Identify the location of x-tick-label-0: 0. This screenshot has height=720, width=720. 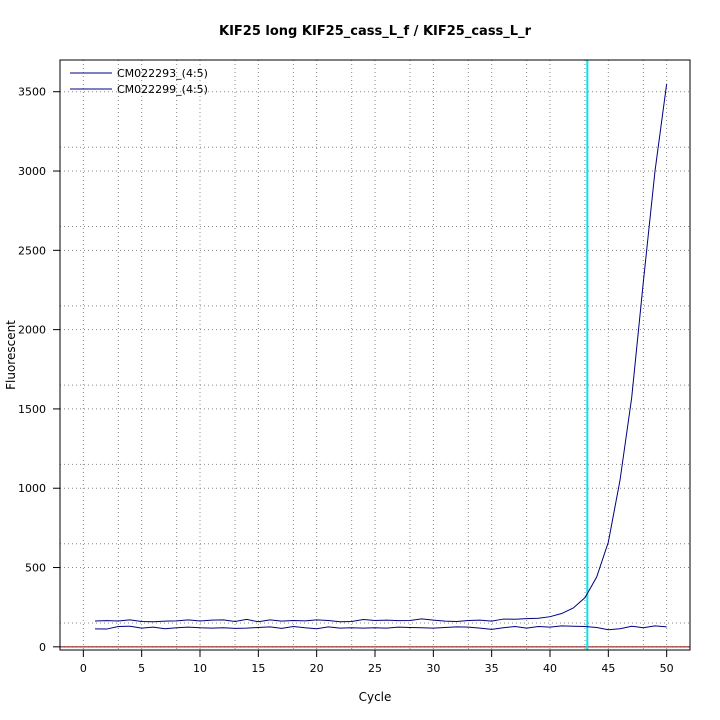
(83, 668).